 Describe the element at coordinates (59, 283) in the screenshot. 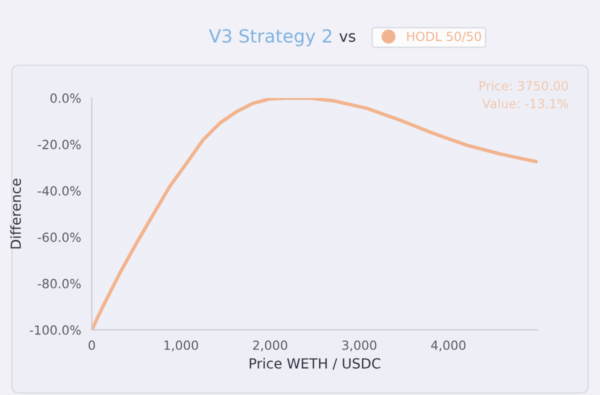

I see `y-tick-label: -80.0%` at that location.